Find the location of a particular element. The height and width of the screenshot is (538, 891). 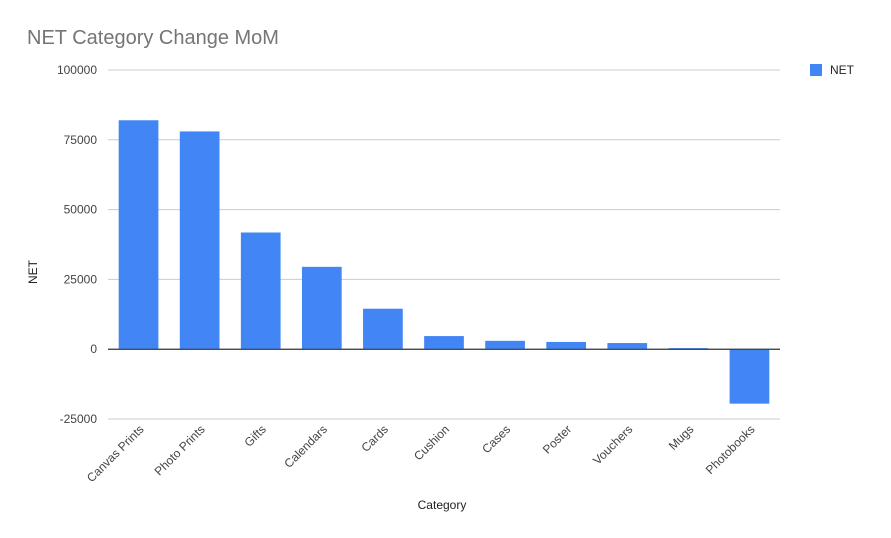

bar-canvas-prints is located at coordinates (138, 235).